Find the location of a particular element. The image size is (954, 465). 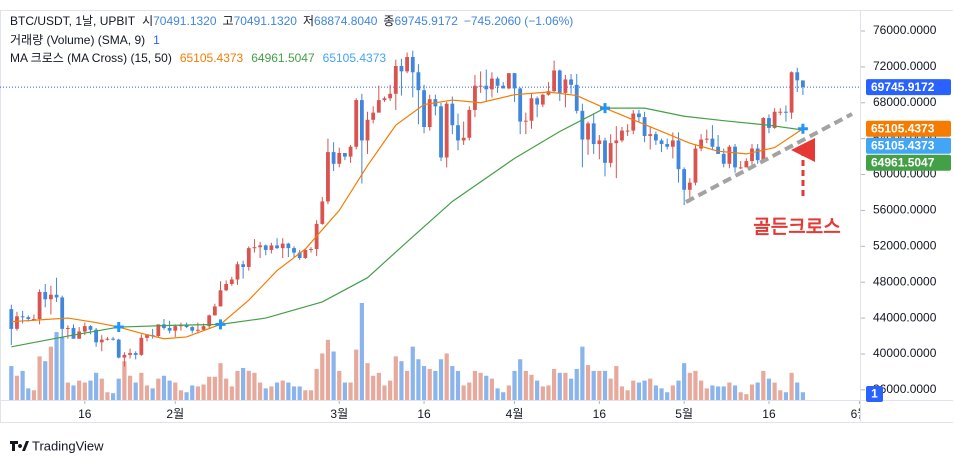

price-badge-label: 65105.4373 is located at coordinates (903, 145).